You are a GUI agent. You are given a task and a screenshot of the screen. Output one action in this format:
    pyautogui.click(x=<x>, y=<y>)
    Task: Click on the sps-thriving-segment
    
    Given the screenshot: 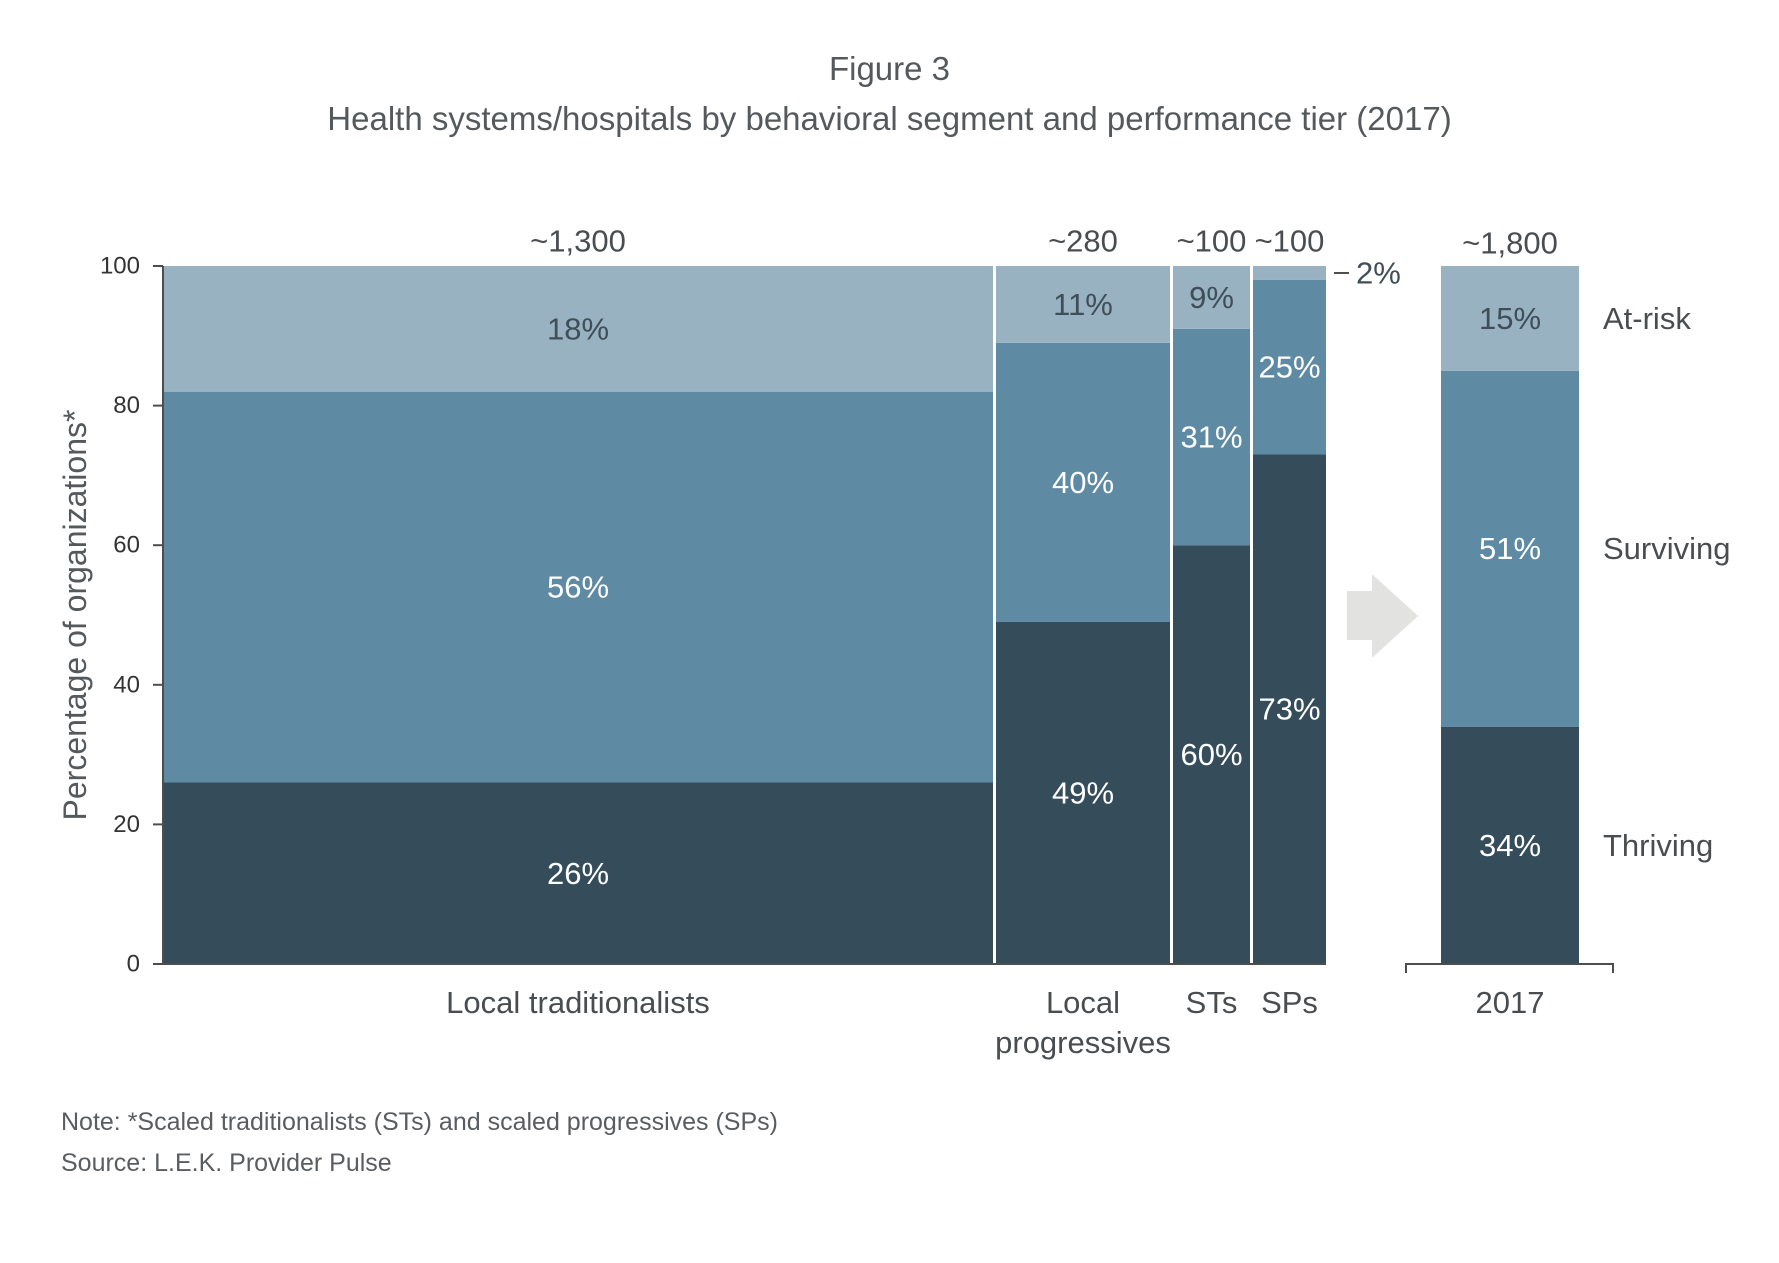 What is the action you would take?
    pyautogui.click(x=1289, y=709)
    